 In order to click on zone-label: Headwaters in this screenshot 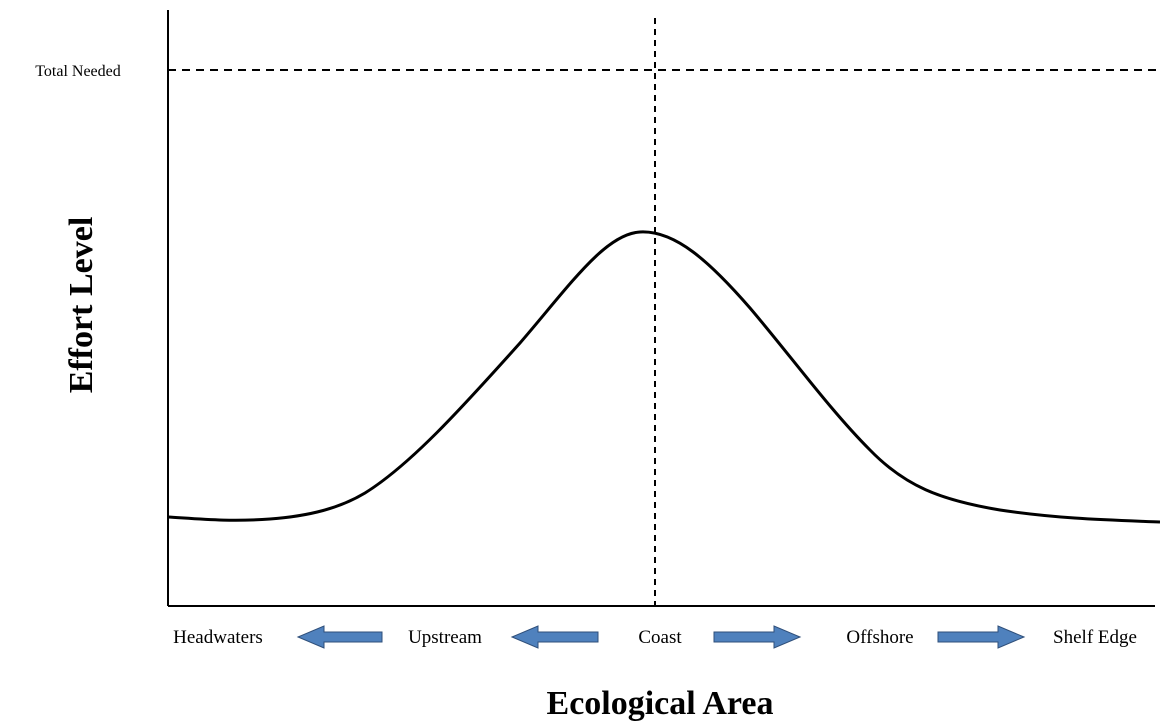, I will do `click(218, 637)`.